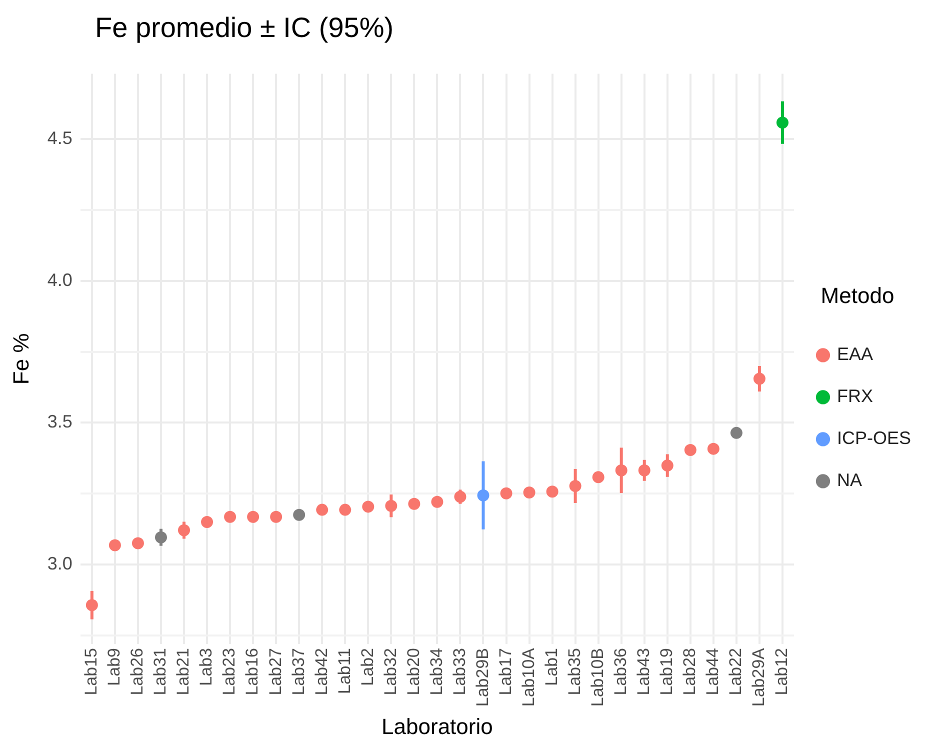 The image size is (931, 750). I want to click on x-tick-label: Lab31, so click(160, 672).